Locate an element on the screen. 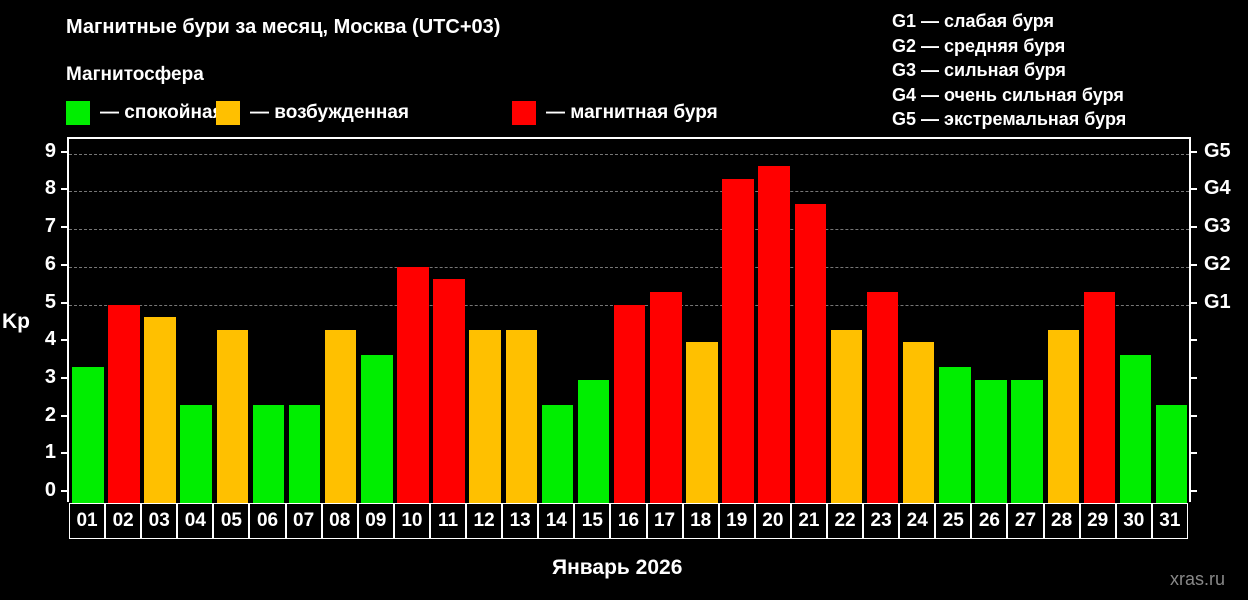 The width and height of the screenshot is (1248, 600). g-level-label-g2: G2 is located at coordinates (1217, 263).